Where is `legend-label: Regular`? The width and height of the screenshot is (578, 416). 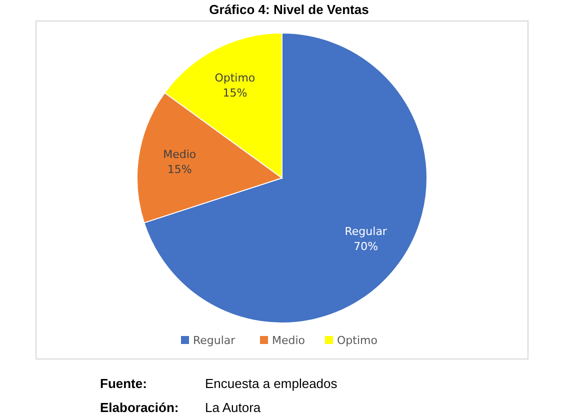 legend-label: Regular is located at coordinates (214, 340).